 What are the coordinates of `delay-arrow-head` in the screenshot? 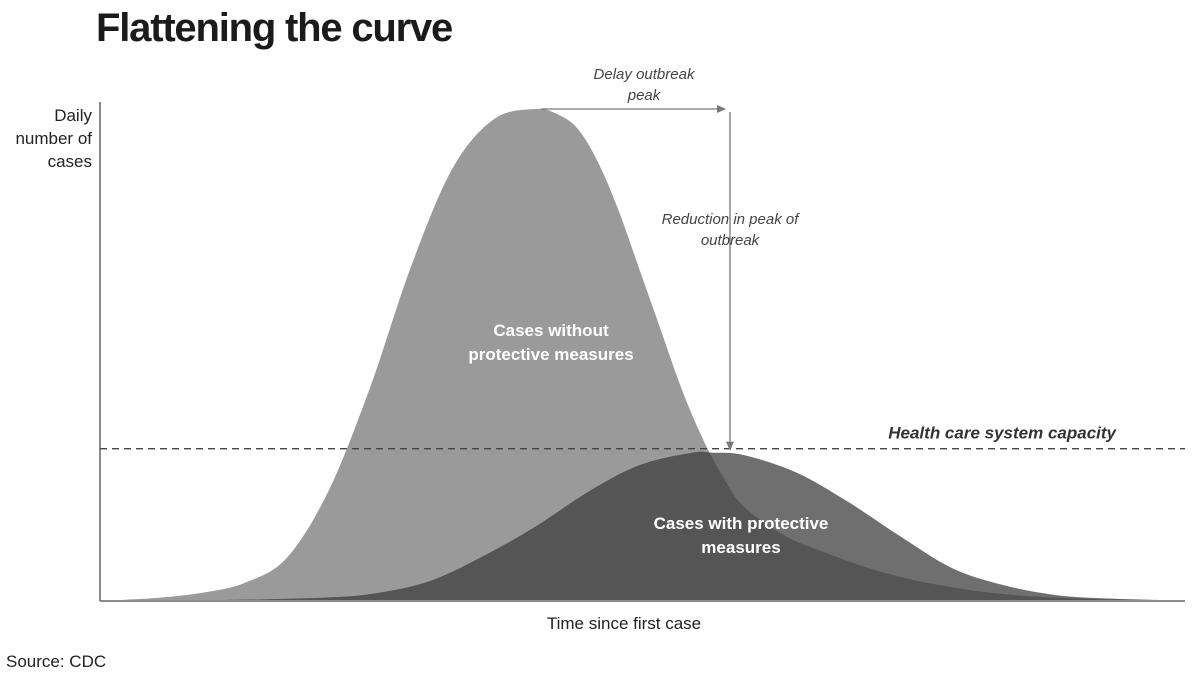 It's located at (721, 109).